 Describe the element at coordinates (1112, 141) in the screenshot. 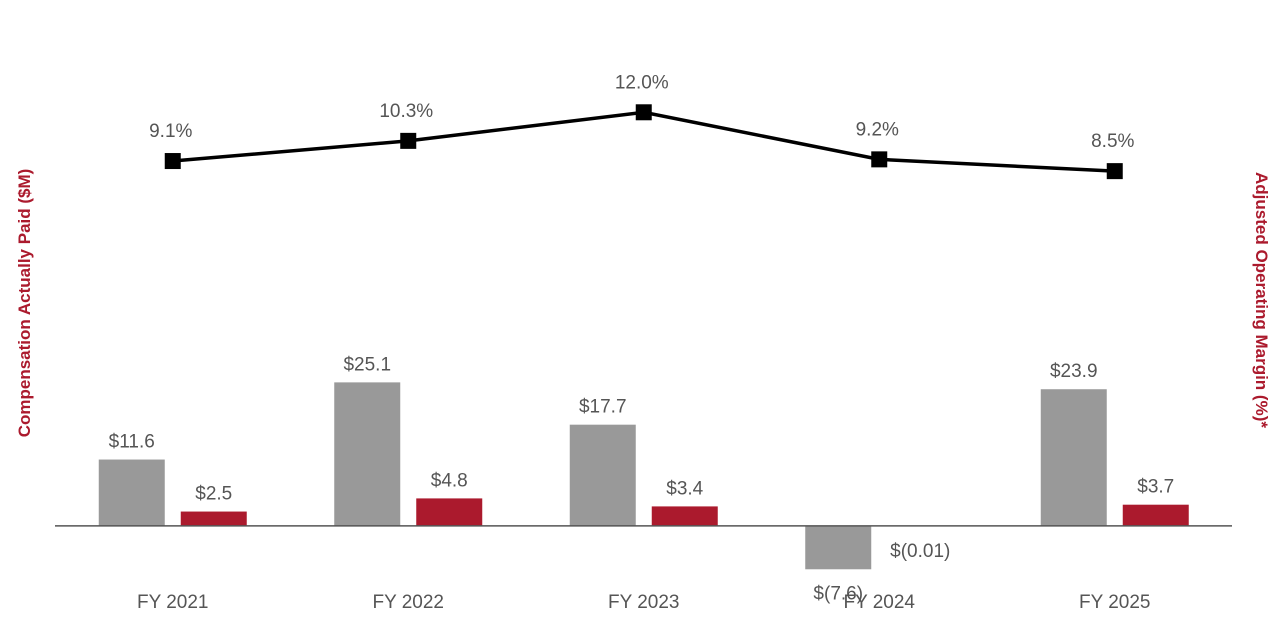

I see `margin-label-4: 8.5%` at that location.